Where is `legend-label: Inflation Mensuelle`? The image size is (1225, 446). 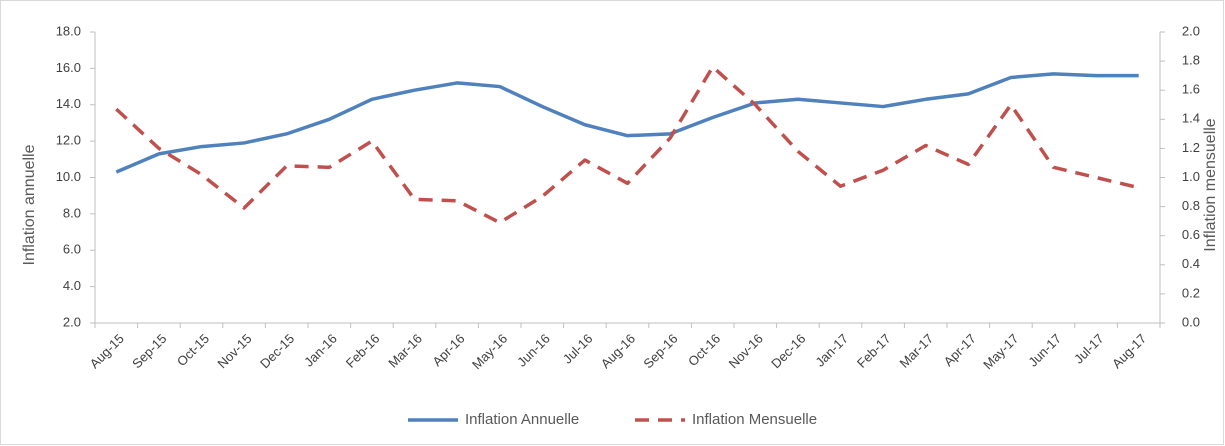
legend-label: Inflation Mensuelle is located at coordinates (754, 419).